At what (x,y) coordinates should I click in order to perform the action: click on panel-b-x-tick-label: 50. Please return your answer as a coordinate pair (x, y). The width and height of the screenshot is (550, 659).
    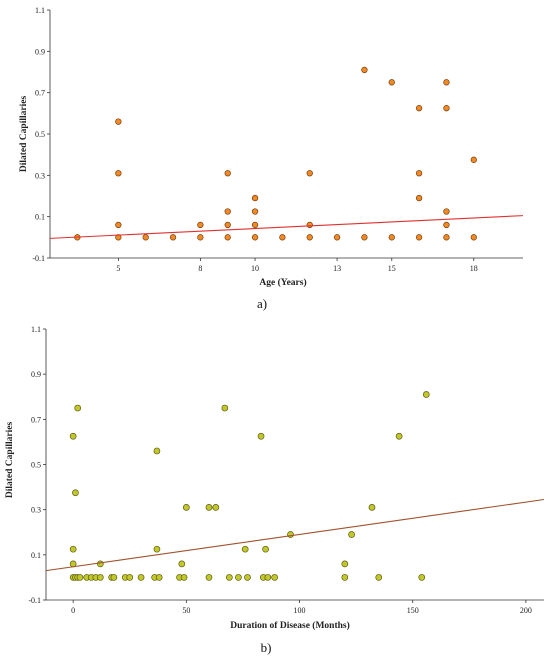
    Looking at the image, I should click on (186, 610).